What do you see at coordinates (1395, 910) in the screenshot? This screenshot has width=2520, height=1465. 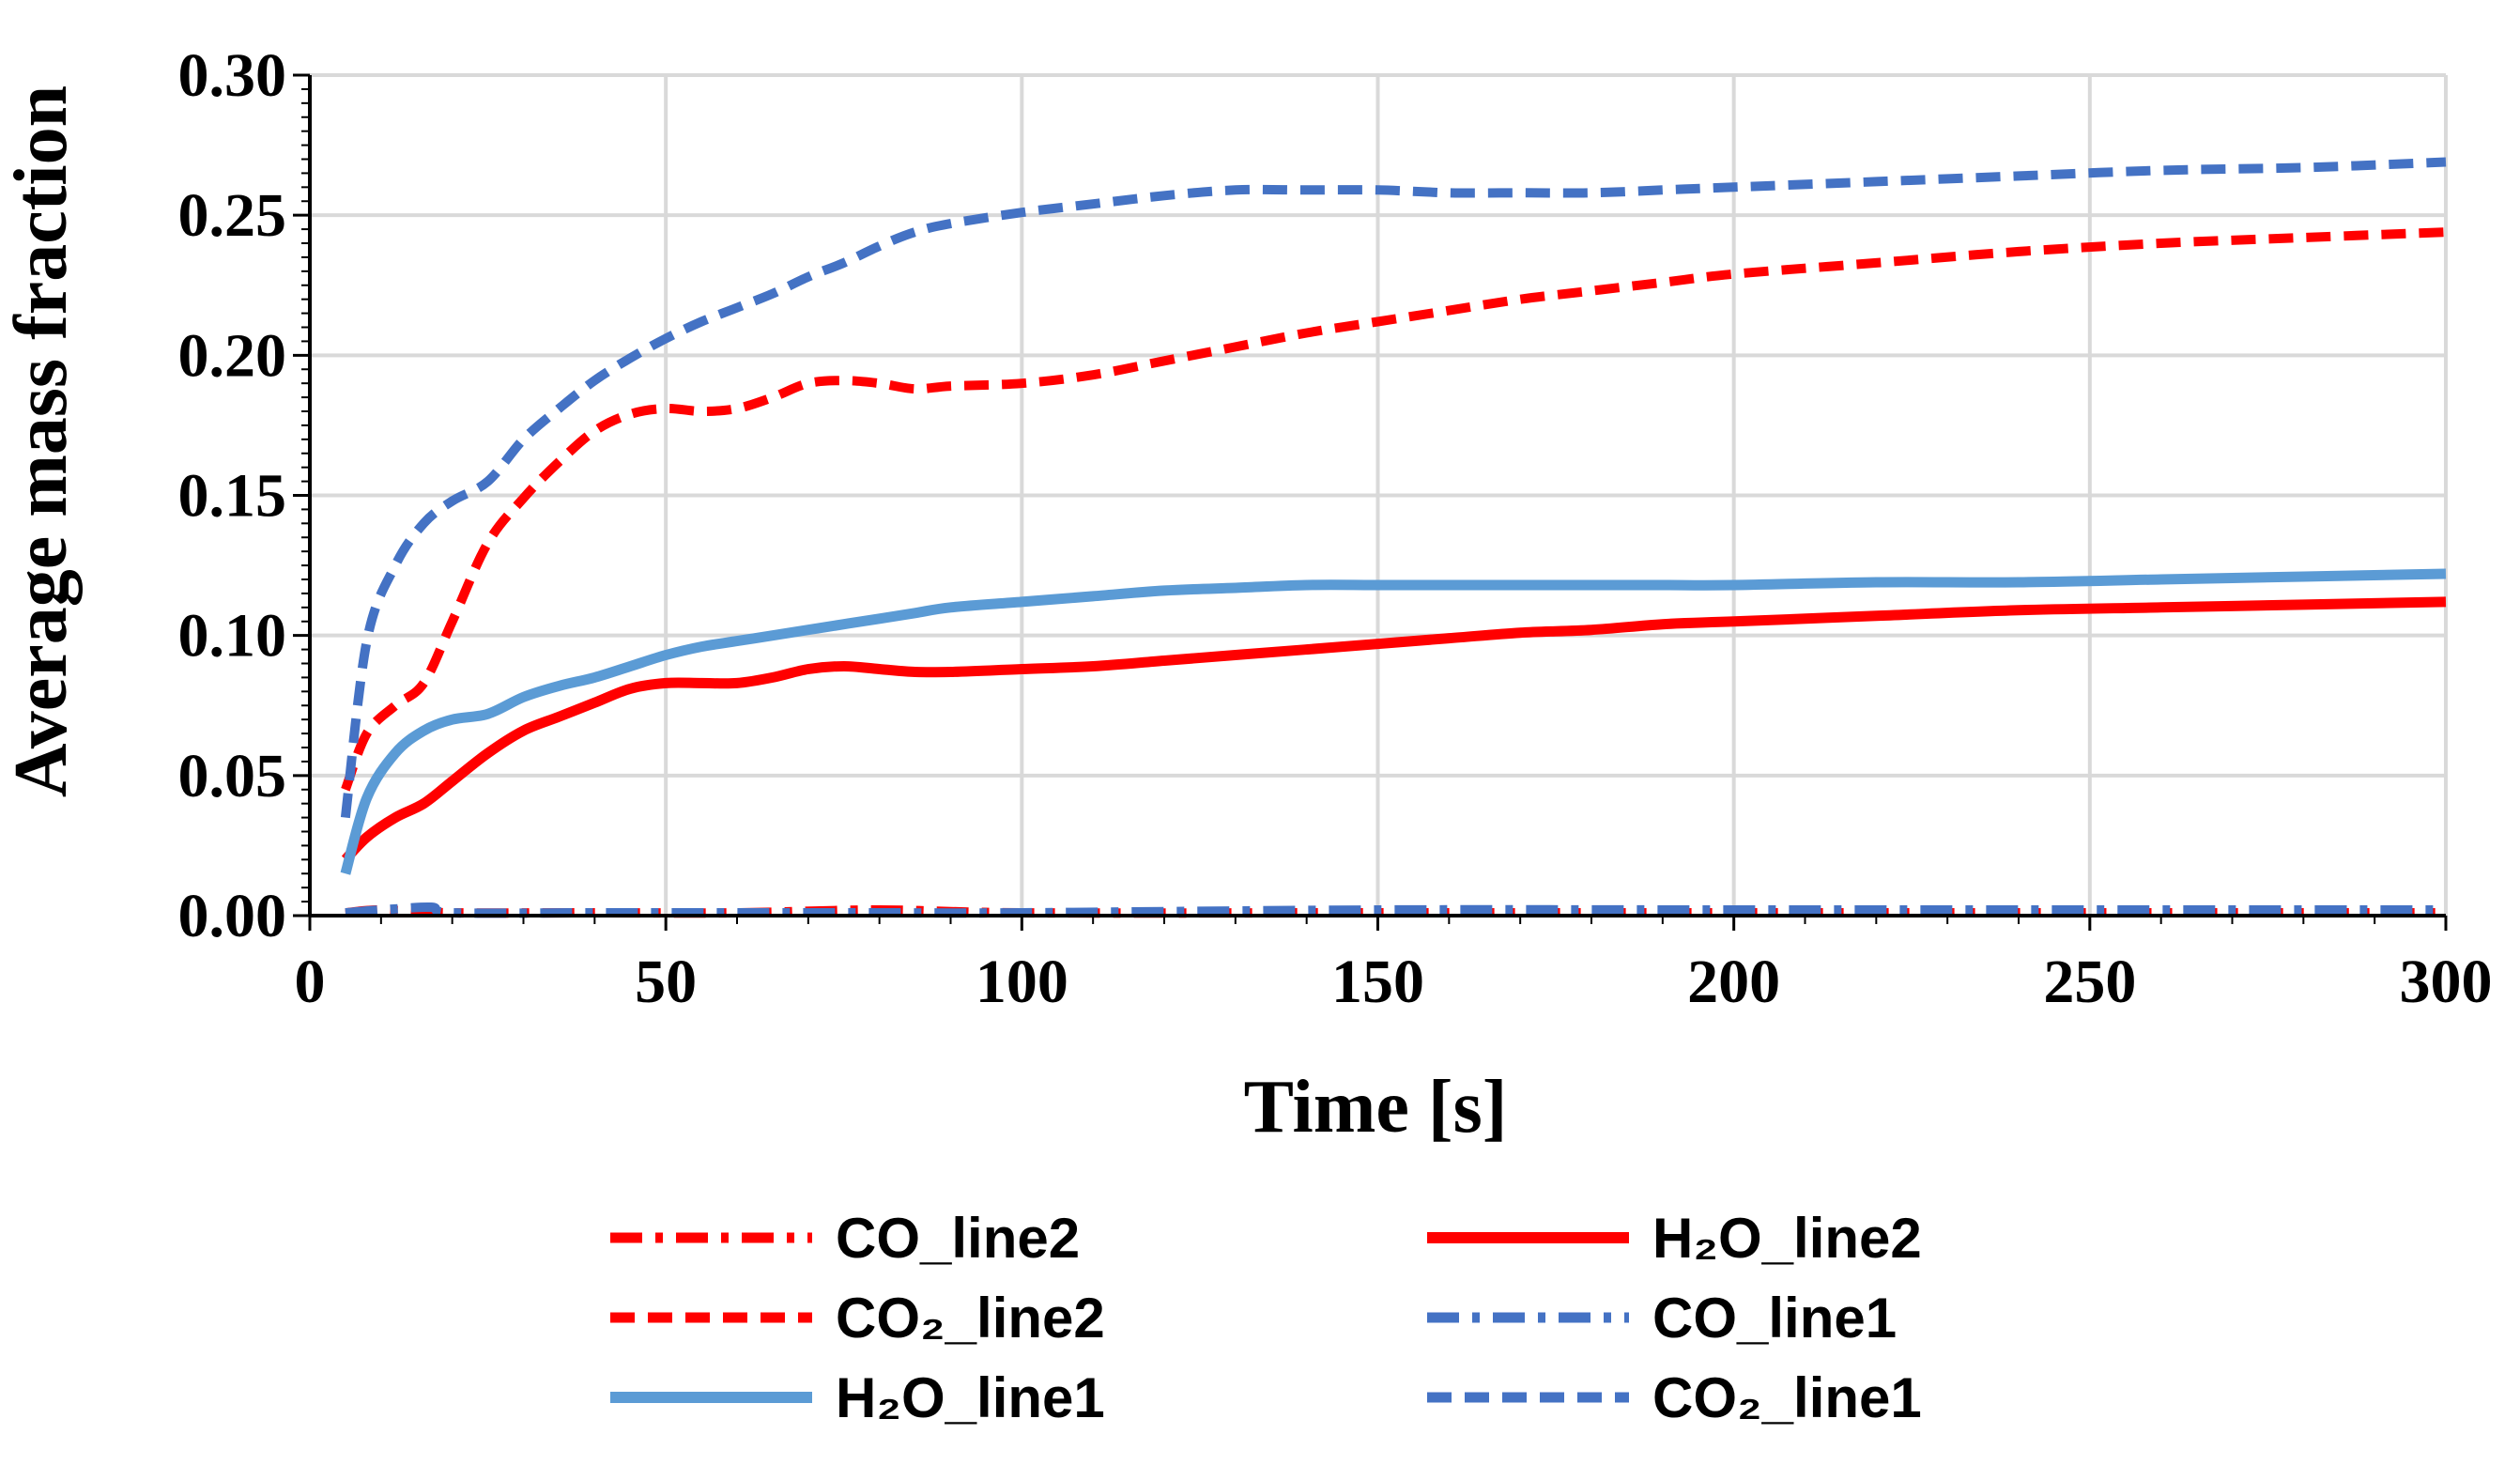 I see `series-line-co-line1` at bounding box center [1395, 910].